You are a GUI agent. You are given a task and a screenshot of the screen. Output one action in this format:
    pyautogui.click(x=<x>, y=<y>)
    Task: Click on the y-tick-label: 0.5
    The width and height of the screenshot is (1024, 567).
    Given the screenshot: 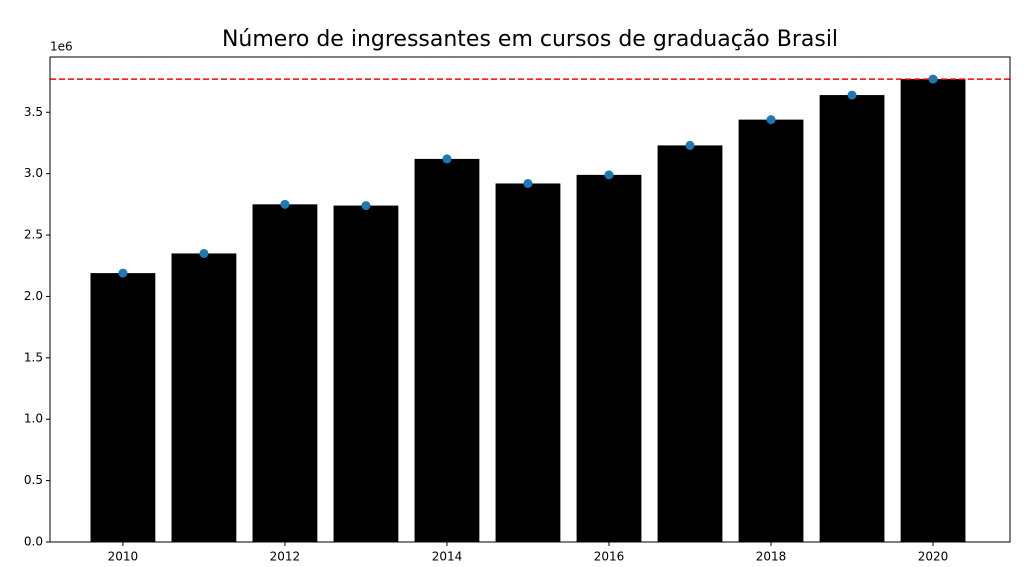 What is the action you would take?
    pyautogui.click(x=33, y=480)
    